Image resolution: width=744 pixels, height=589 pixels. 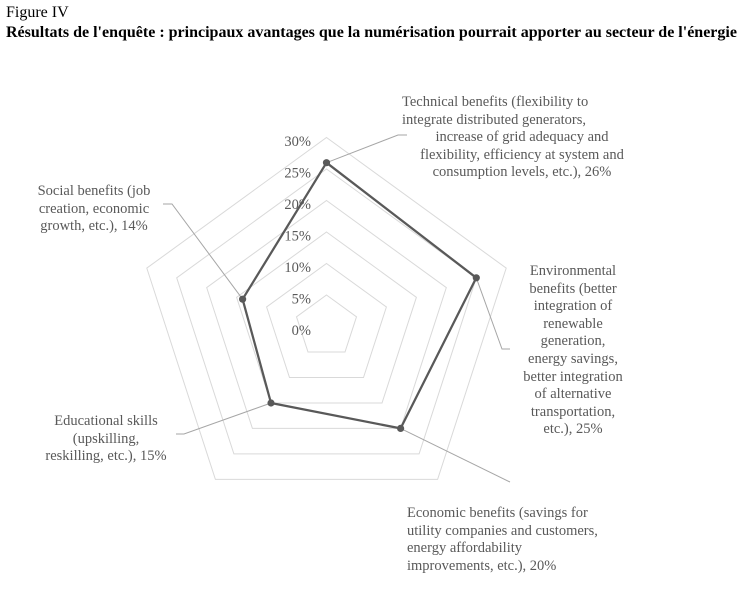 What do you see at coordinates (366, 149) in the screenshot?
I see `leader-line-technical` at bounding box center [366, 149].